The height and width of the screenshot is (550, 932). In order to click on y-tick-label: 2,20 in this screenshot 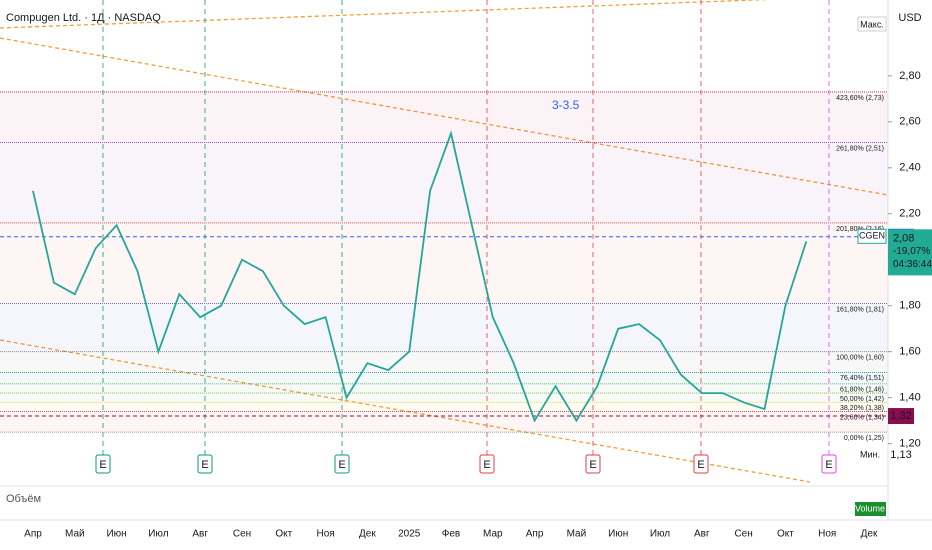, I will do `click(909, 214)`.